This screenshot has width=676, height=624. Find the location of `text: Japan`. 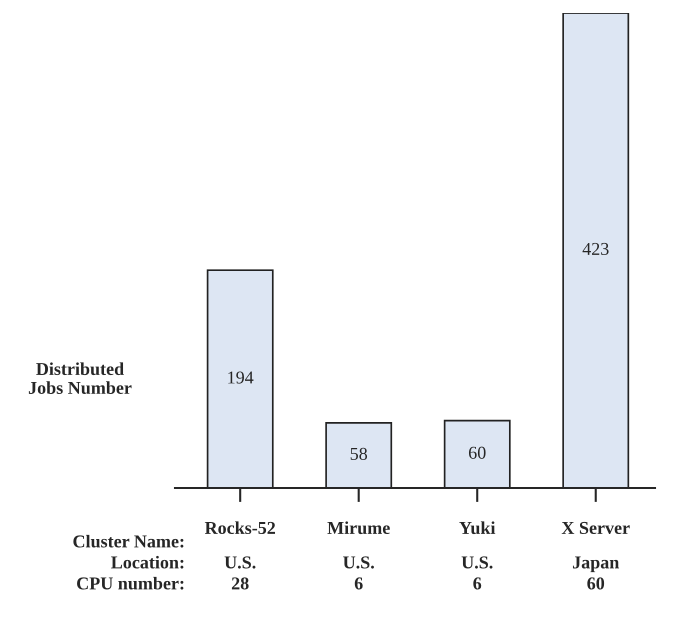

text: Japan is located at coordinates (596, 564).